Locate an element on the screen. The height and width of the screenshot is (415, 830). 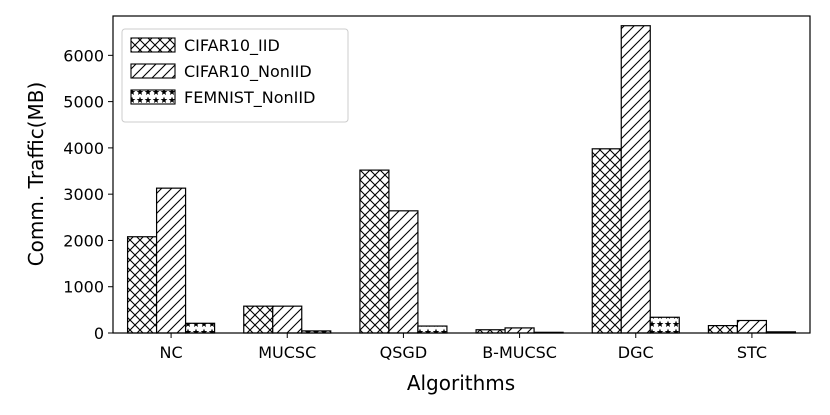
legend-box is located at coordinates (235, 75).